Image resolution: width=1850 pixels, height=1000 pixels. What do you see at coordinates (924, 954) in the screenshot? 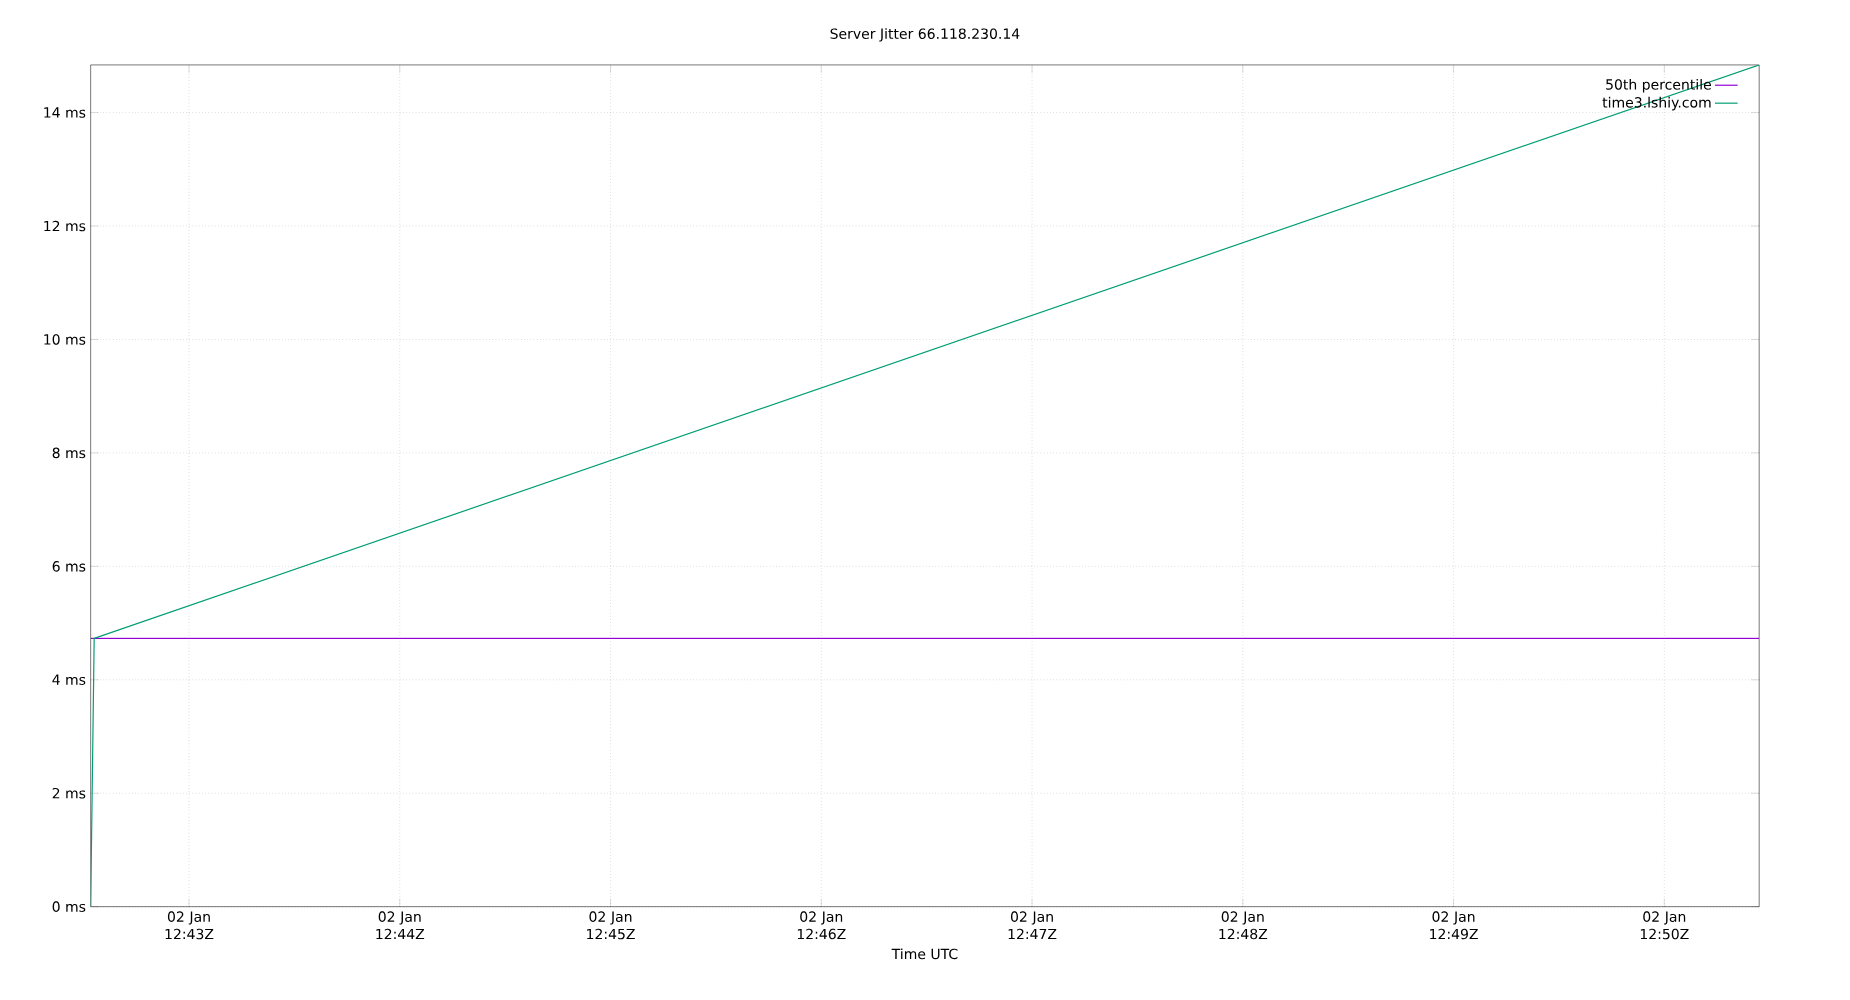
I see `x-axis-title: Time UTC` at bounding box center [924, 954].